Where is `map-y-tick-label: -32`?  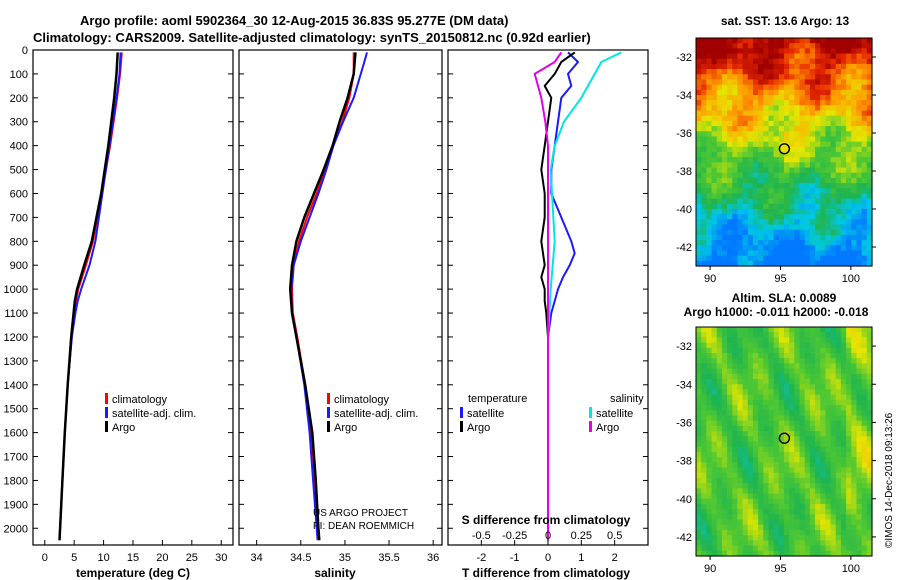
map-y-tick-label: -32 is located at coordinates (684, 347).